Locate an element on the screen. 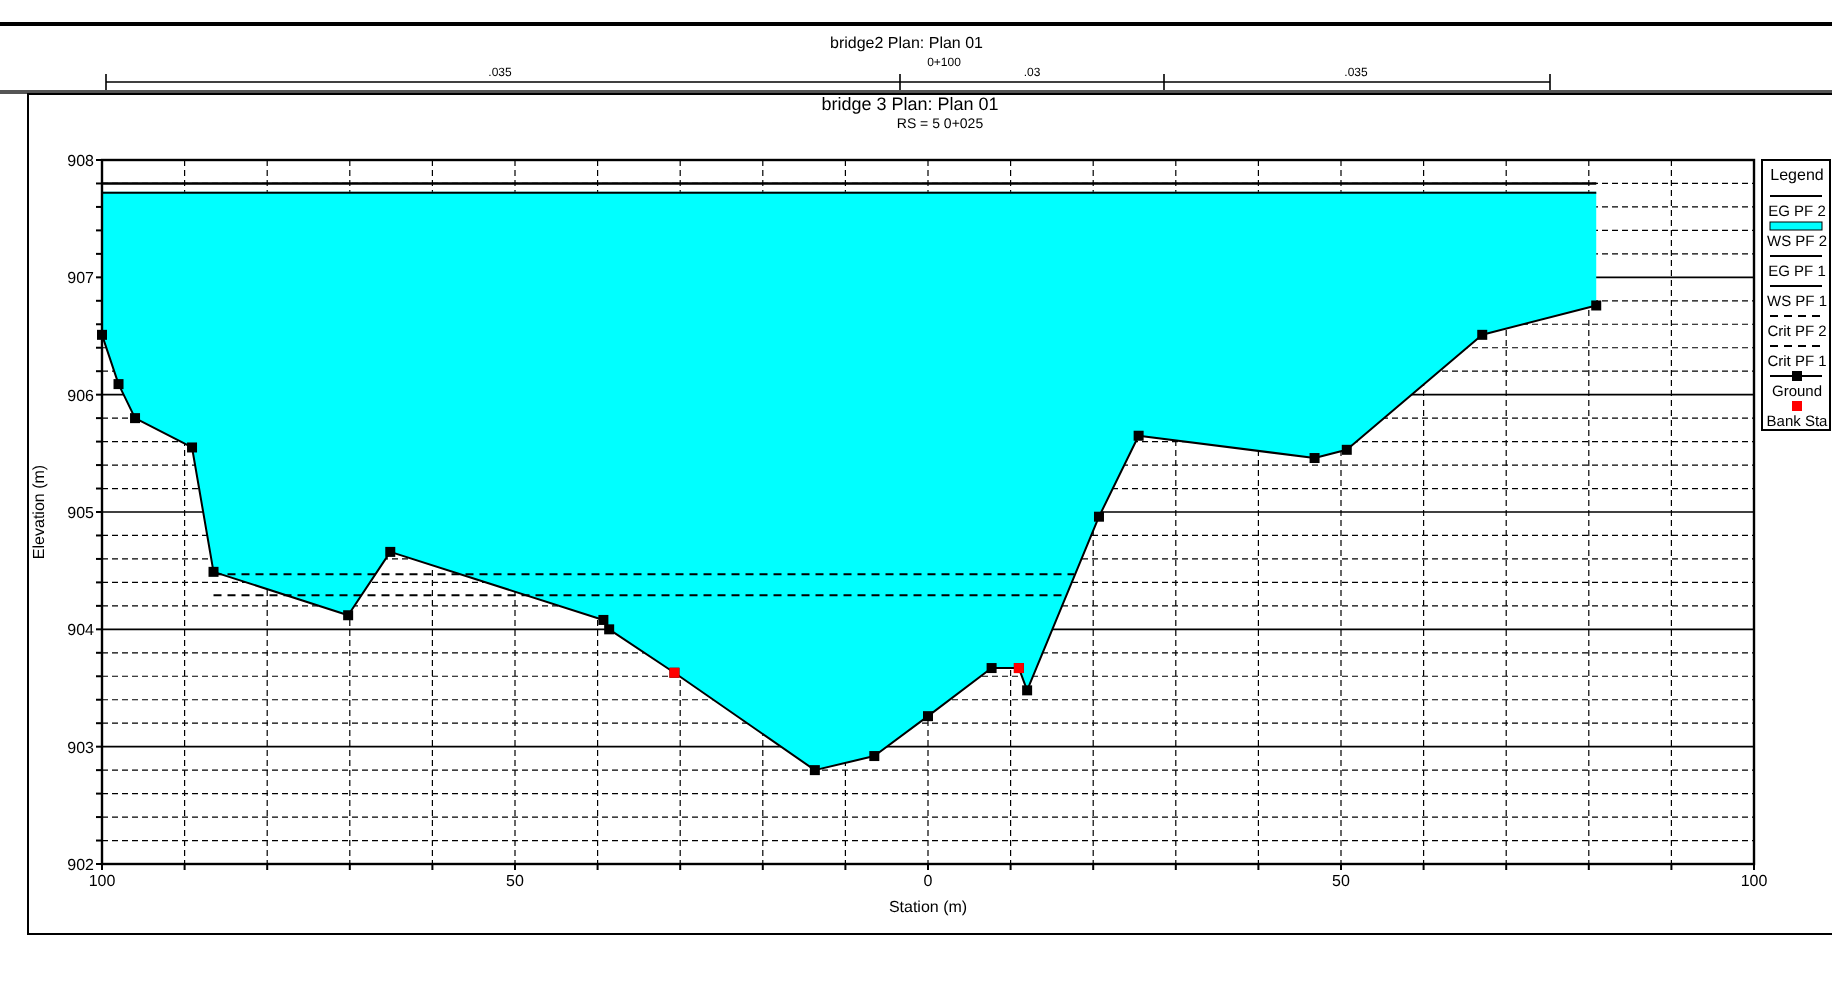 This screenshot has height=1006, width=1832. legend-title: Legend is located at coordinates (1797, 175).